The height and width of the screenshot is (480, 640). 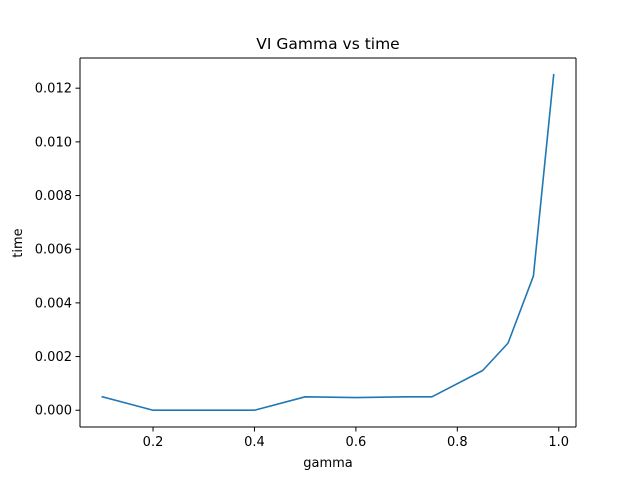 What do you see at coordinates (18, 242) in the screenshot?
I see `y-axis-label: time` at bounding box center [18, 242].